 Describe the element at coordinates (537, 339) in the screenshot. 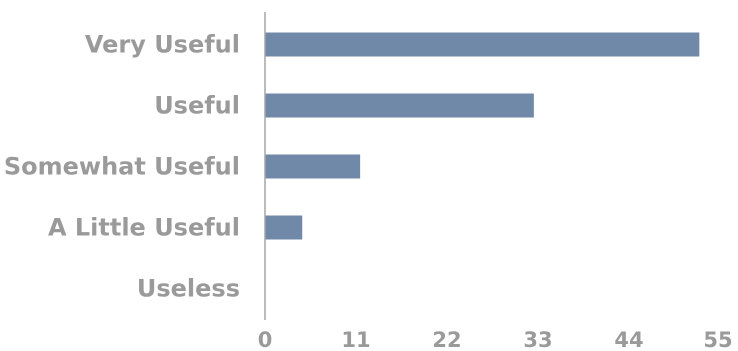

I see `x-tick-label: 33` at that location.